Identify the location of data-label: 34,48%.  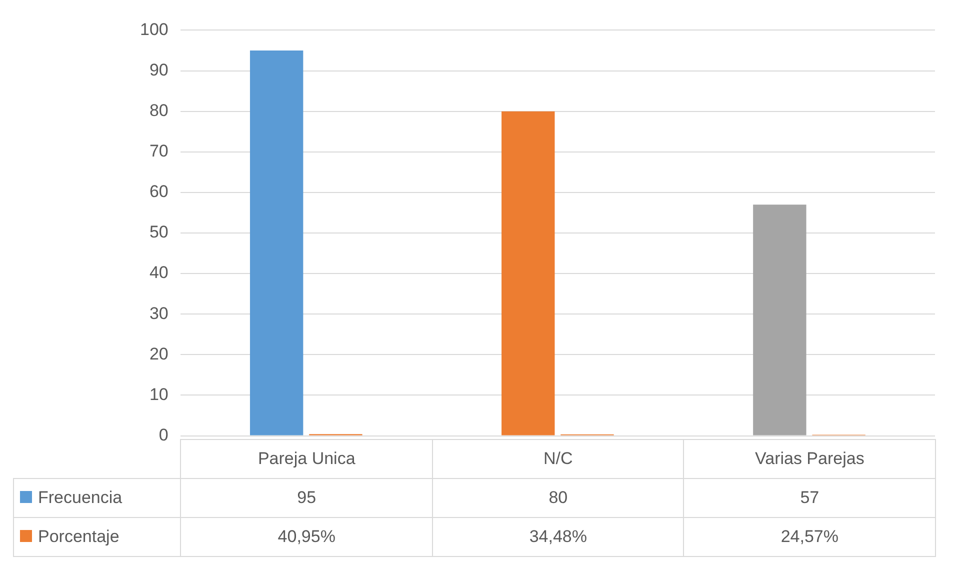
(558, 536).